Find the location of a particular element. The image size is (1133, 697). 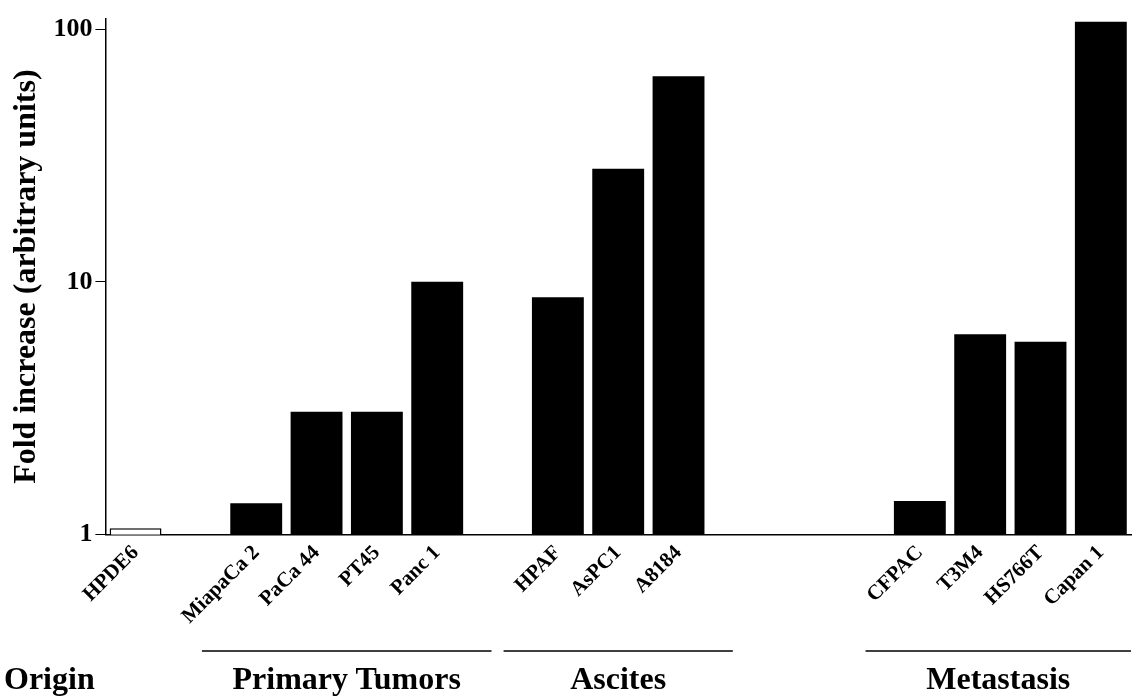

y-tick-label: 10 is located at coordinates (79, 280).